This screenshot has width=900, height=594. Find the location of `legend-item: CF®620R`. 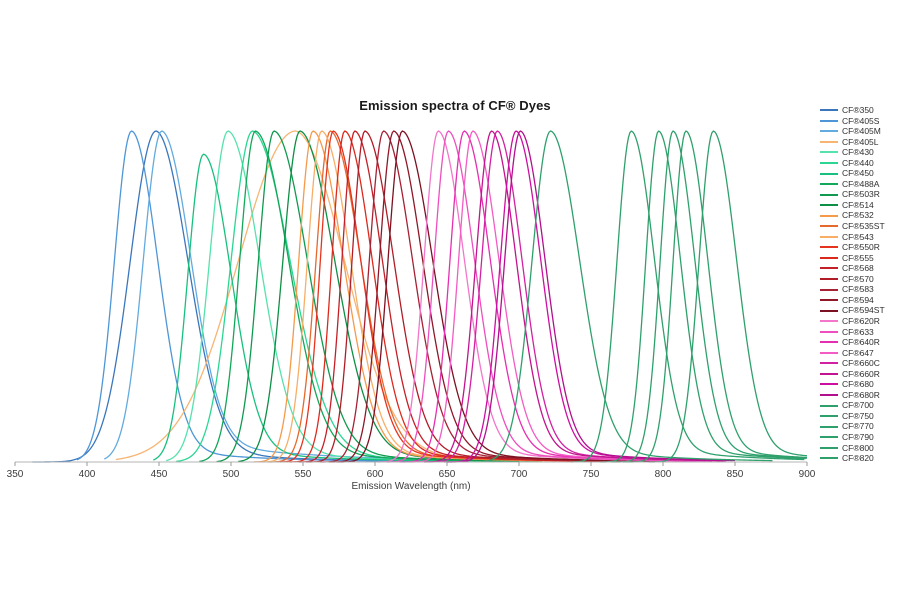

legend-item: CF®620R is located at coordinates (852, 321).